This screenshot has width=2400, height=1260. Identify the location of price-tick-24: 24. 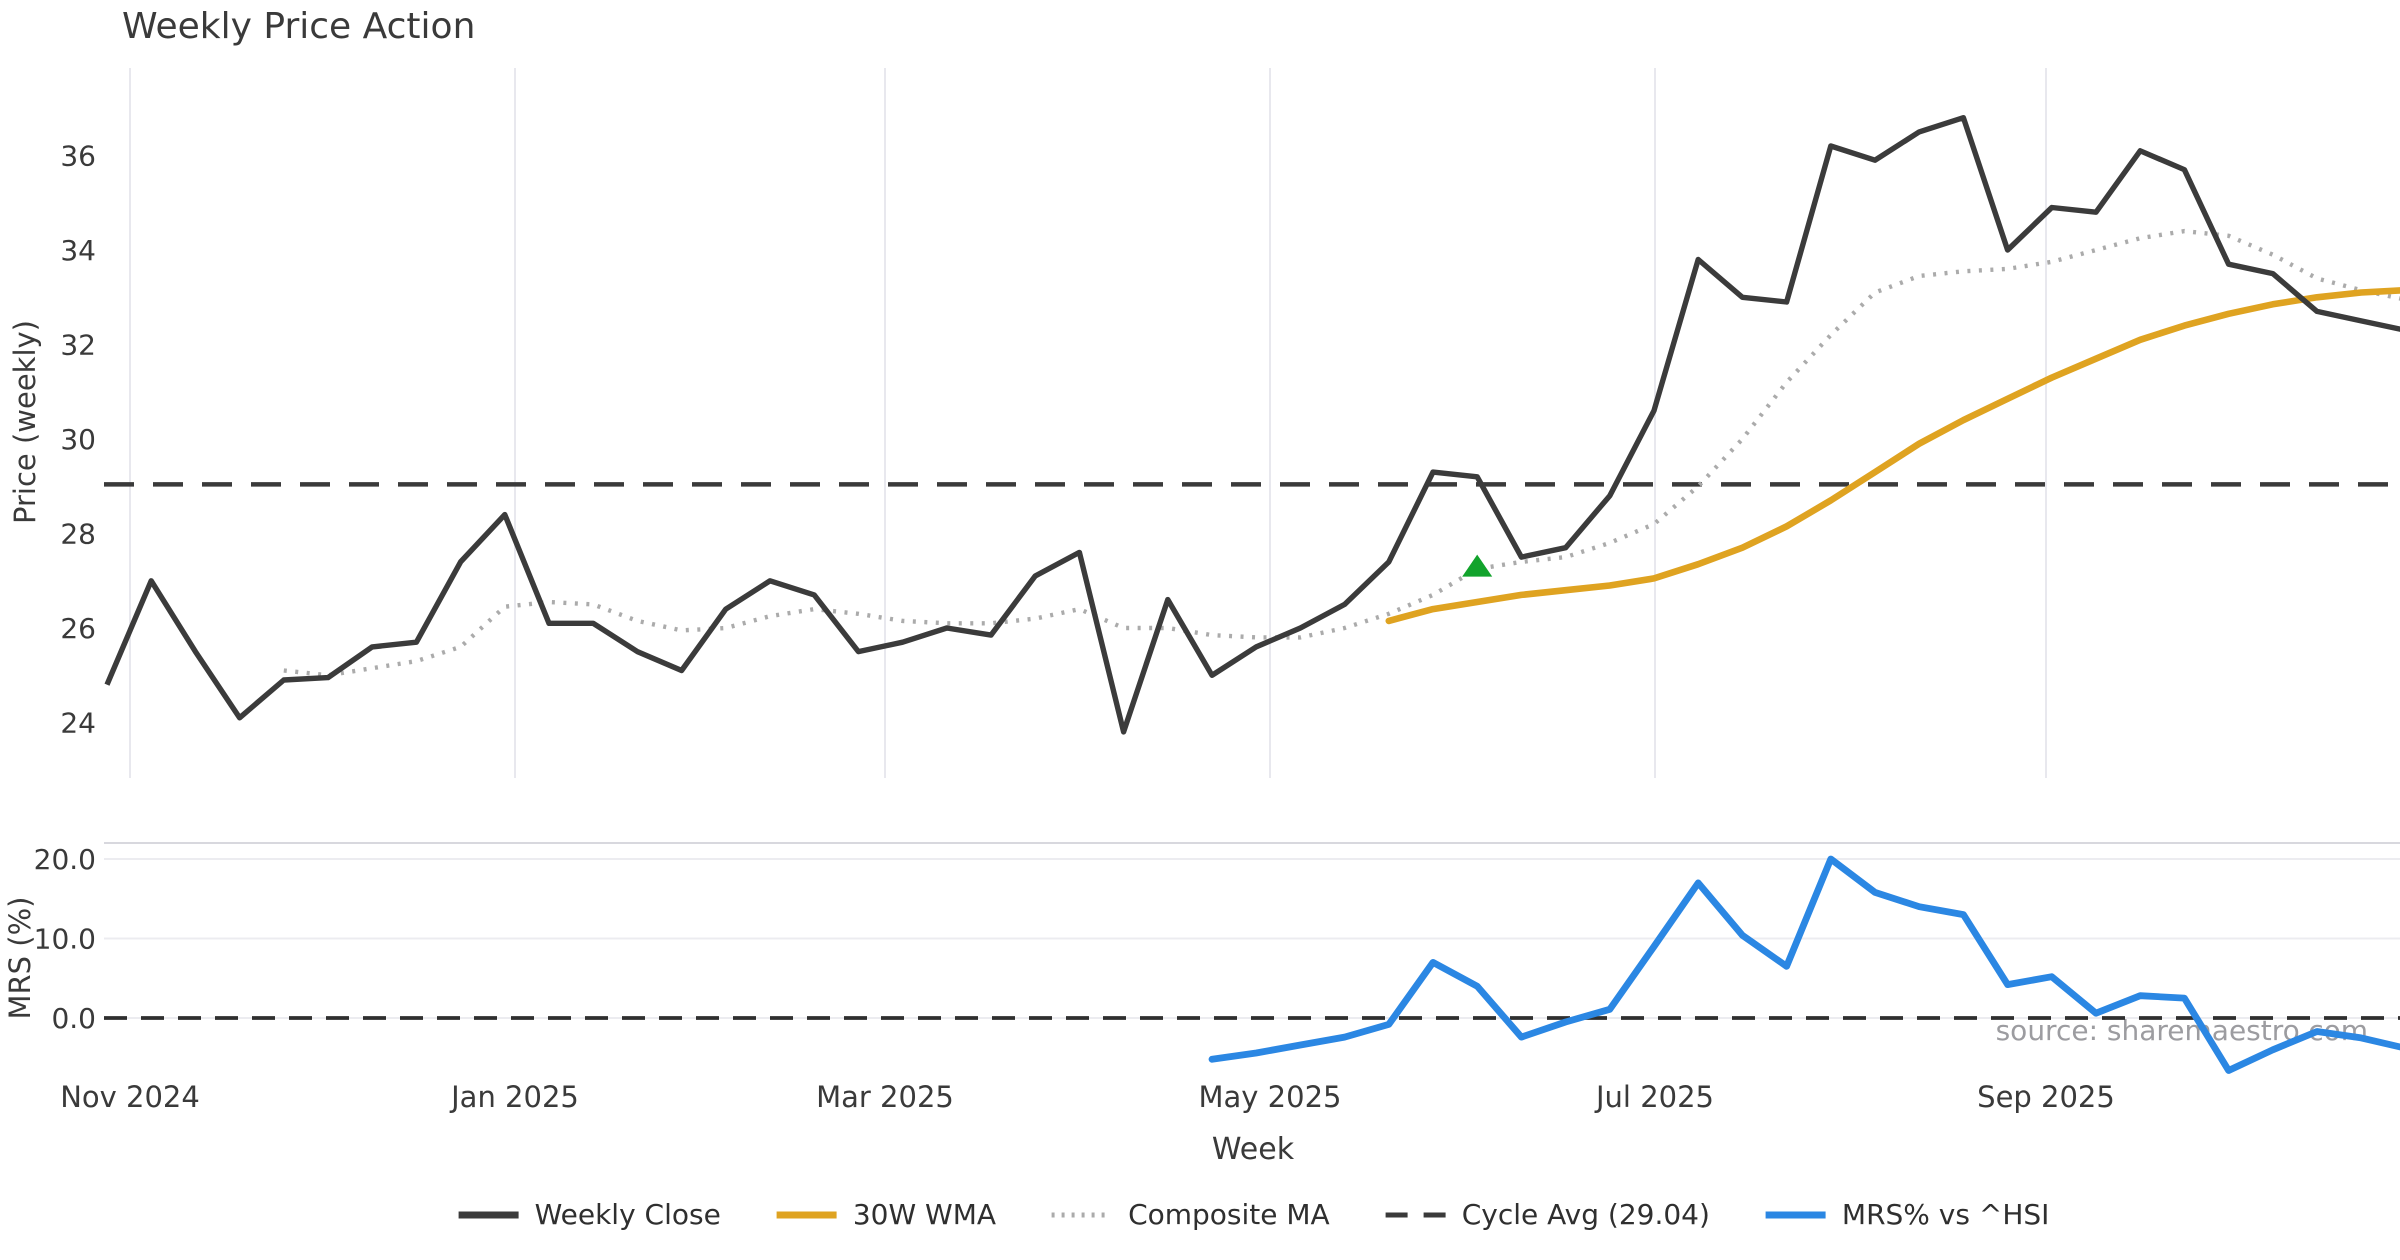
(78, 723).